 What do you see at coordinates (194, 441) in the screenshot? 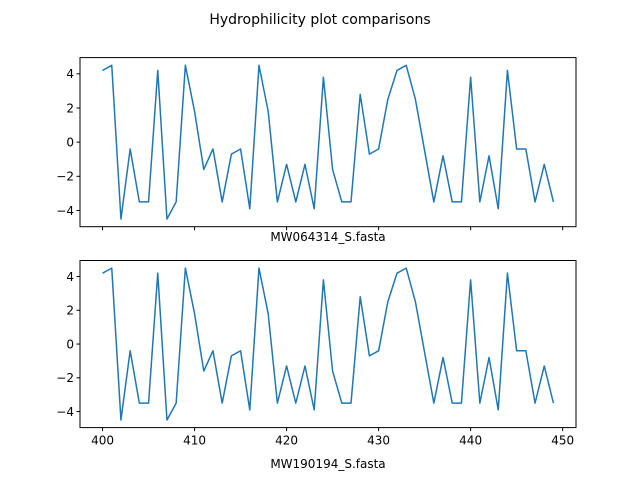
I see `bottom-xtick-label: 410` at bounding box center [194, 441].